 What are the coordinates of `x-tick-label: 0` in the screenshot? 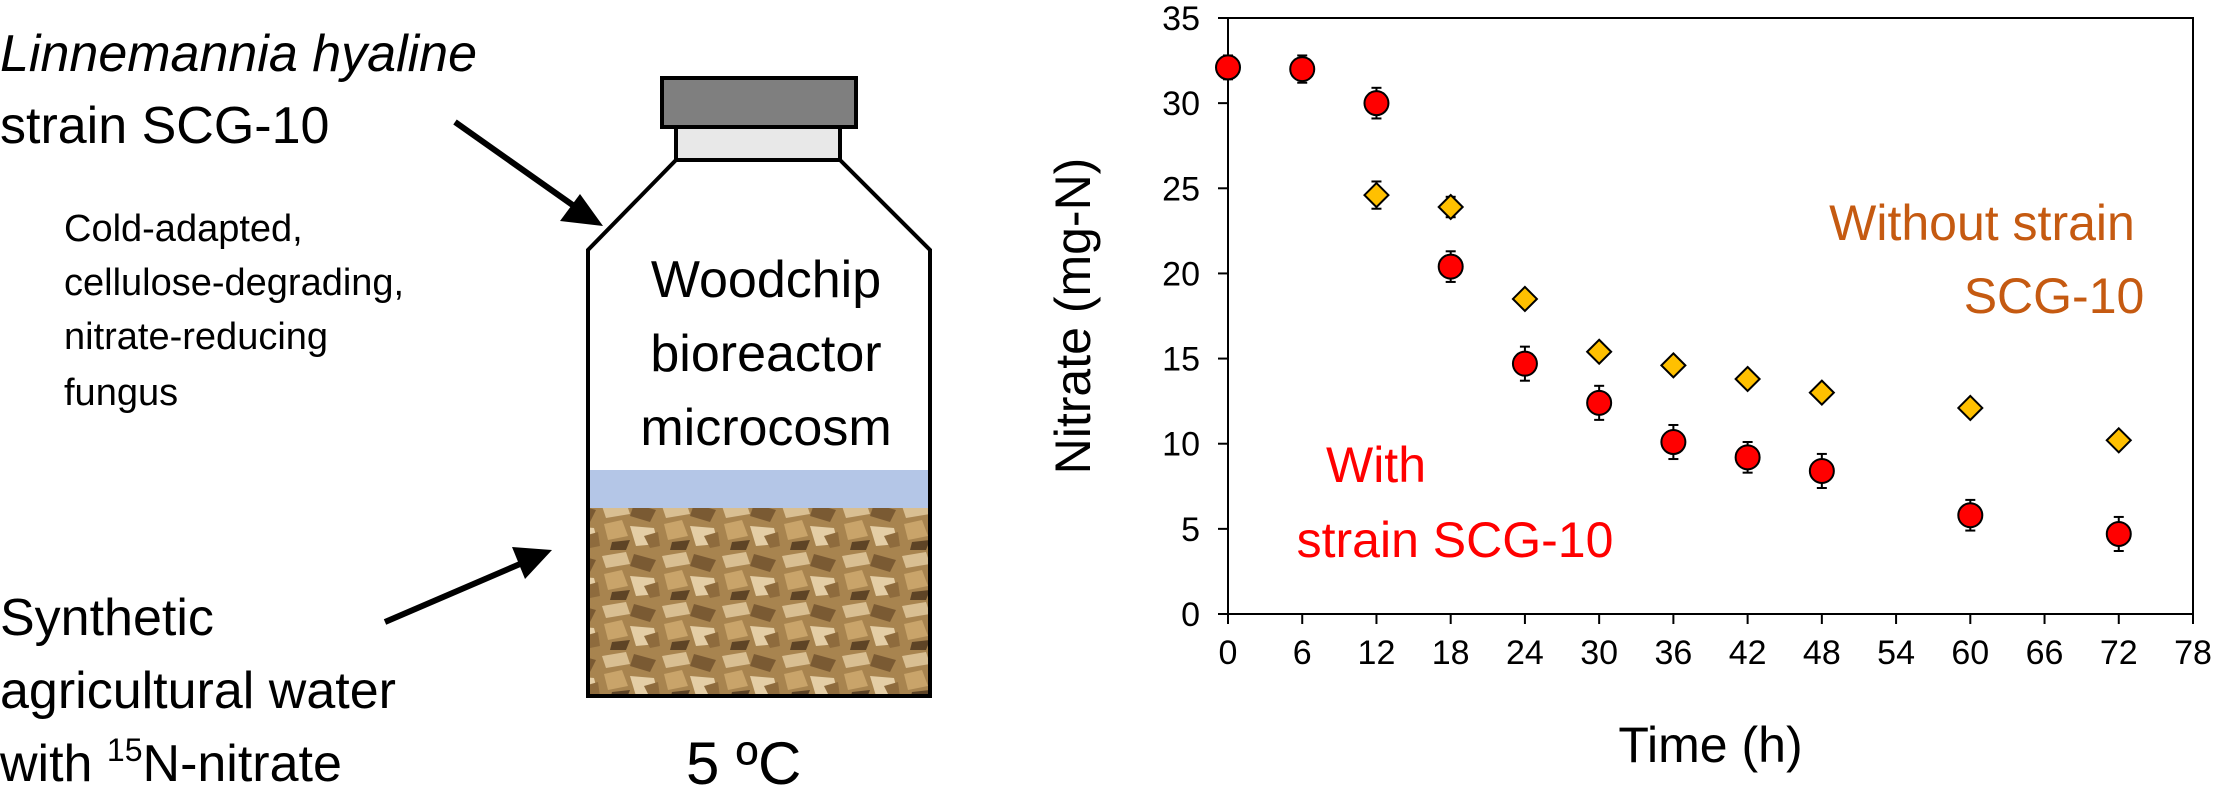 It's located at (1228, 653).